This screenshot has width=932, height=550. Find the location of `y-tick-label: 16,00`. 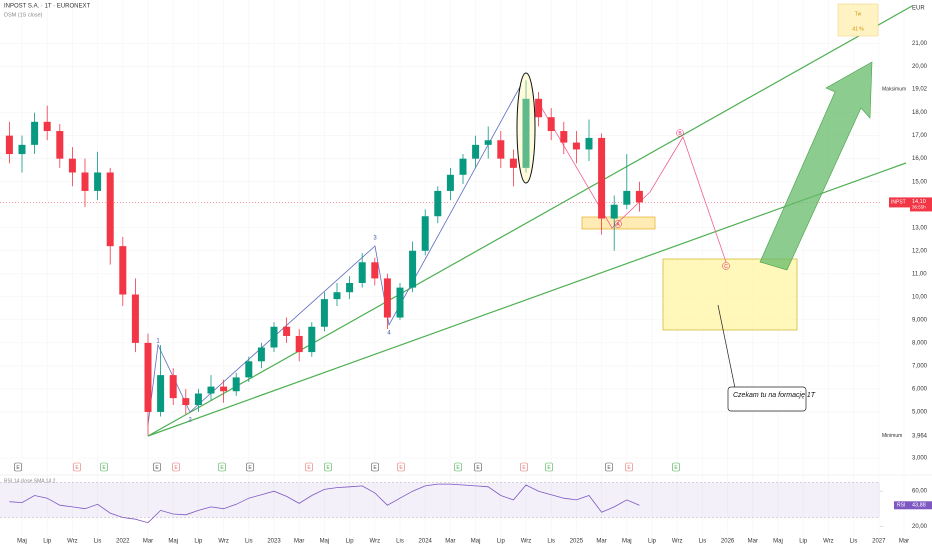

y-tick-label: 16,00 is located at coordinates (920, 159).